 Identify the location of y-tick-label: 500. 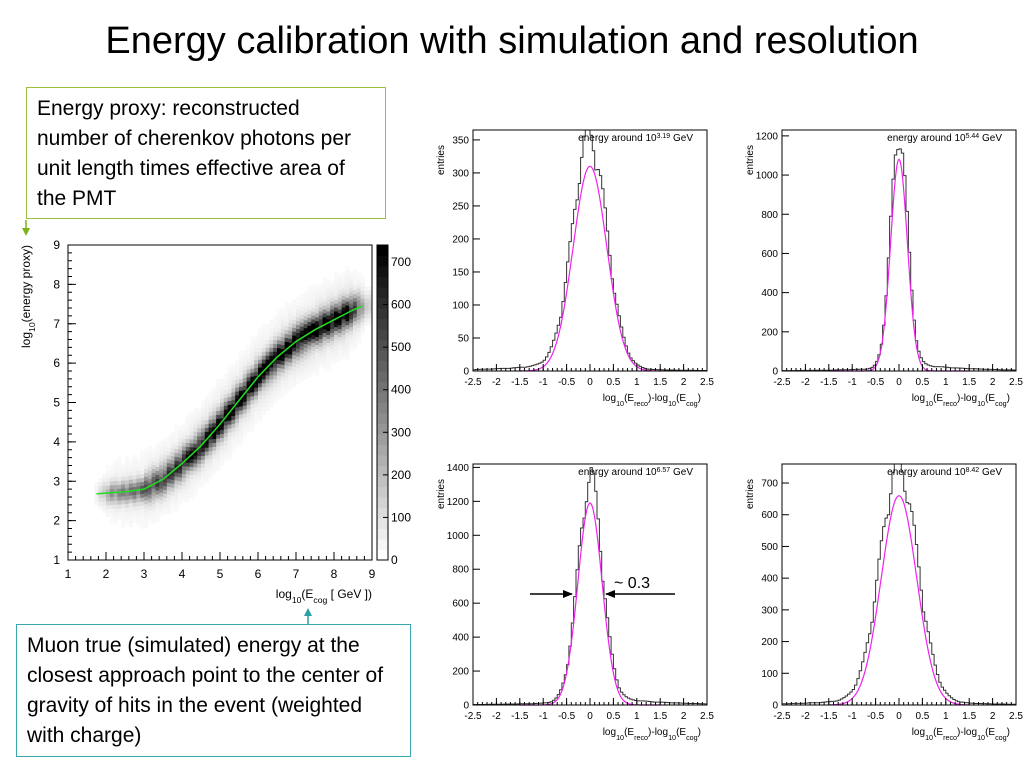
(769, 547).